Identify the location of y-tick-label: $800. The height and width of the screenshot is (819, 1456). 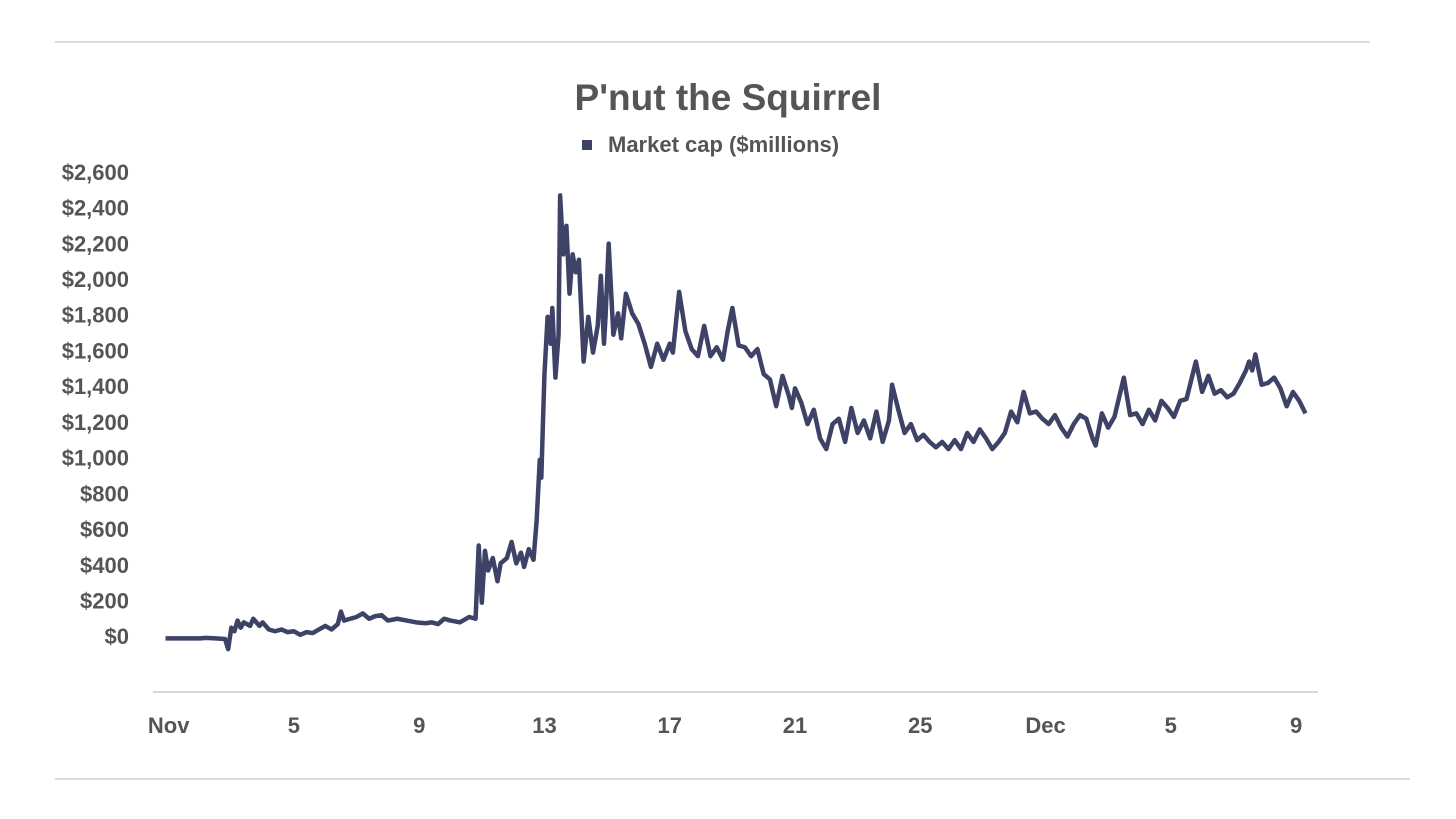
(104, 493).